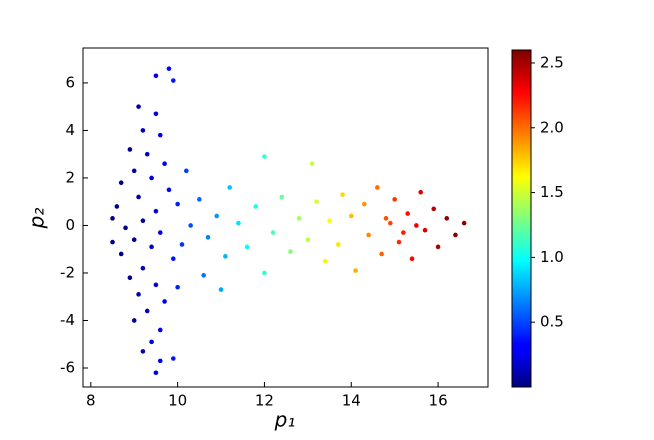 This screenshot has width=654, height=440. I want to click on x-tick-label: 14, so click(351, 401).